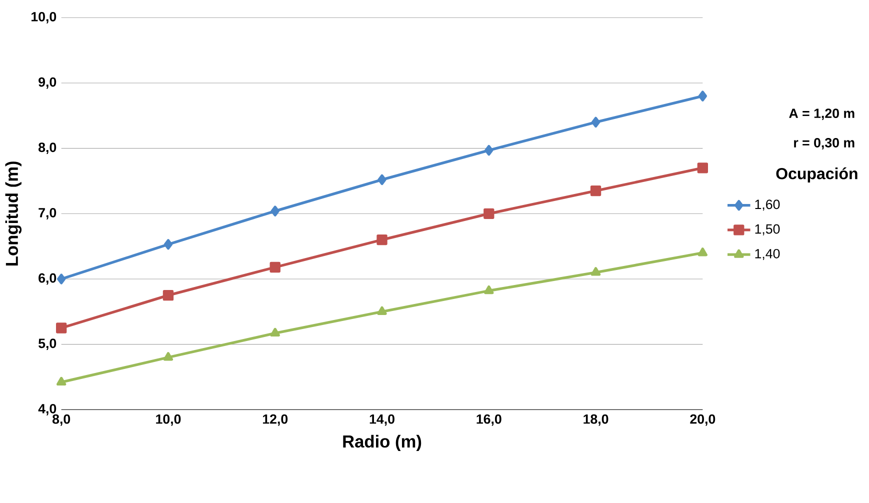 The height and width of the screenshot is (503, 869). I want to click on y-tick-label: 7,0, so click(47, 214).